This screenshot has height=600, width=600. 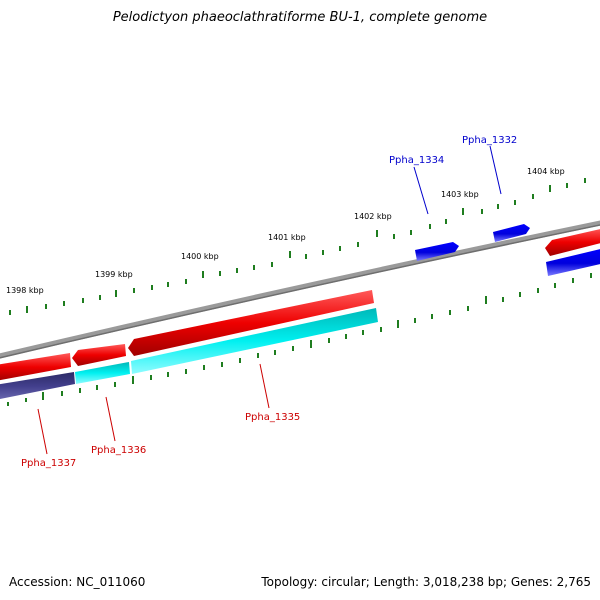 What do you see at coordinates (200, 256) in the screenshot?
I see `scale-label-1402: 1400 kbp` at bounding box center [200, 256].